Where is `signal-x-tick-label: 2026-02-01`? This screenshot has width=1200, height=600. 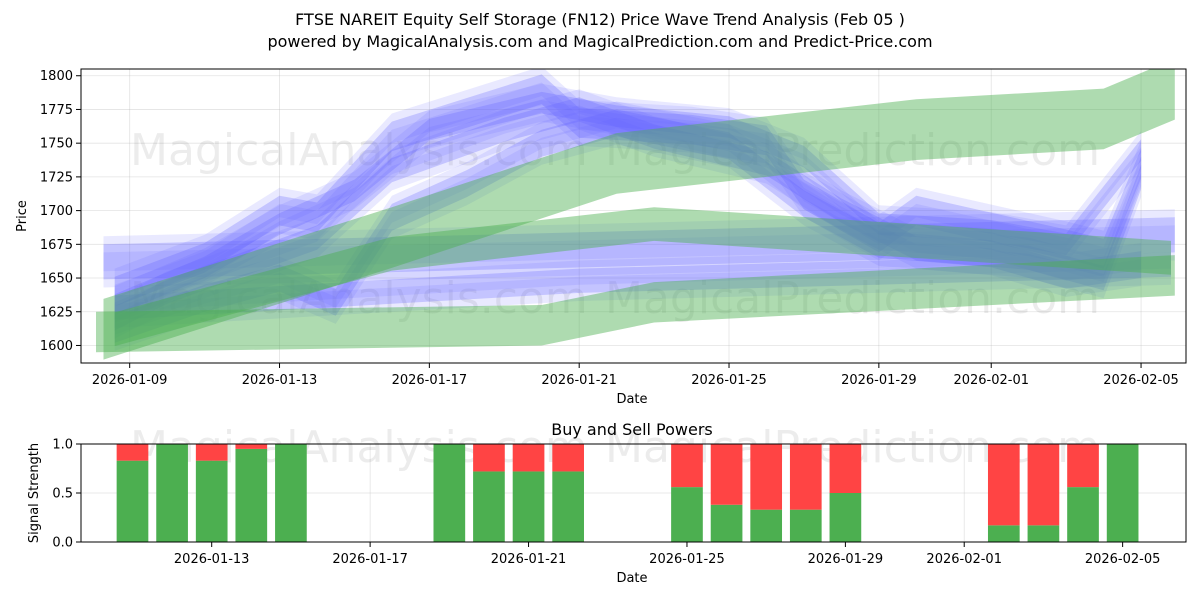
signal-x-tick-label: 2026-02-01 is located at coordinates (964, 559).